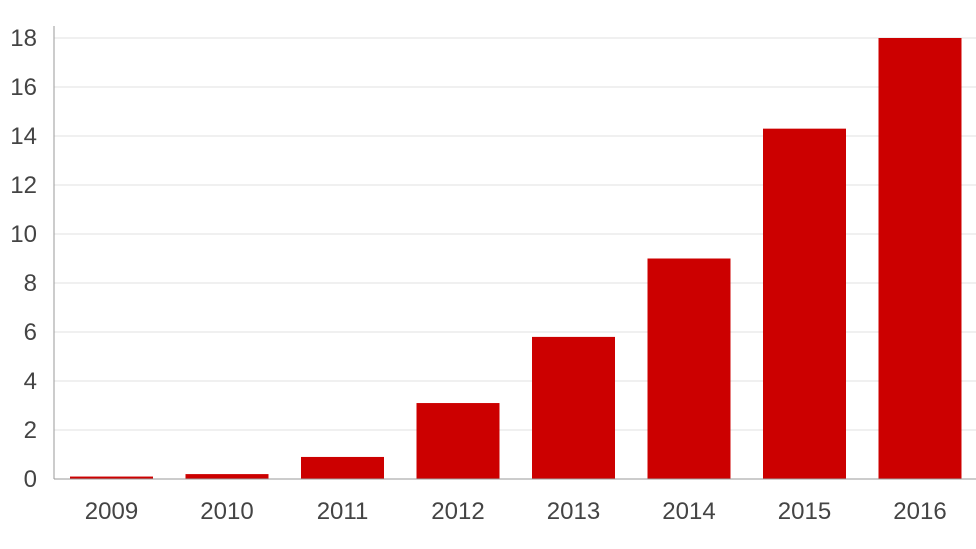 Image resolution: width=976 pixels, height=549 pixels. I want to click on x-tick-label: 2014, so click(688, 511).